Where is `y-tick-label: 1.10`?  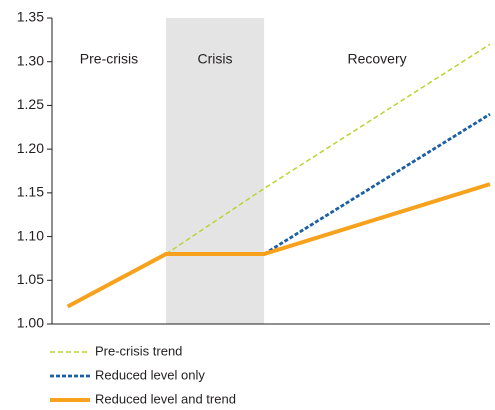 y-tick-label: 1.10 is located at coordinates (30, 235).